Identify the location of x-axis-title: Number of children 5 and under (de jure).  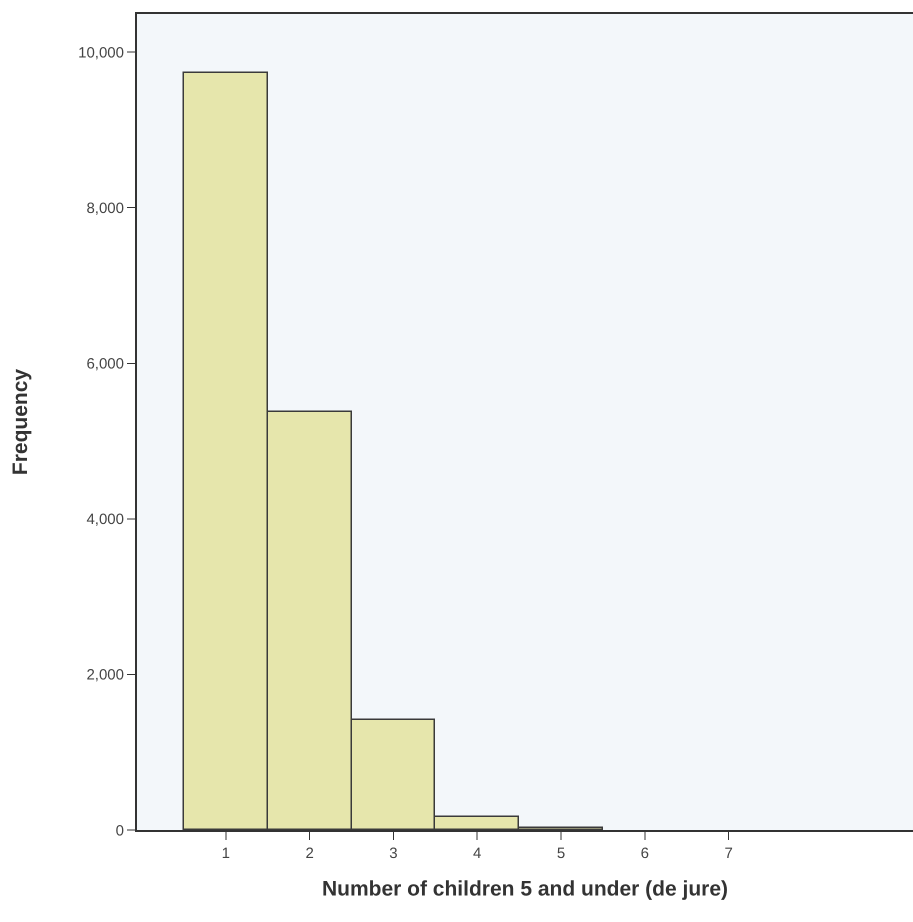
(525, 889).